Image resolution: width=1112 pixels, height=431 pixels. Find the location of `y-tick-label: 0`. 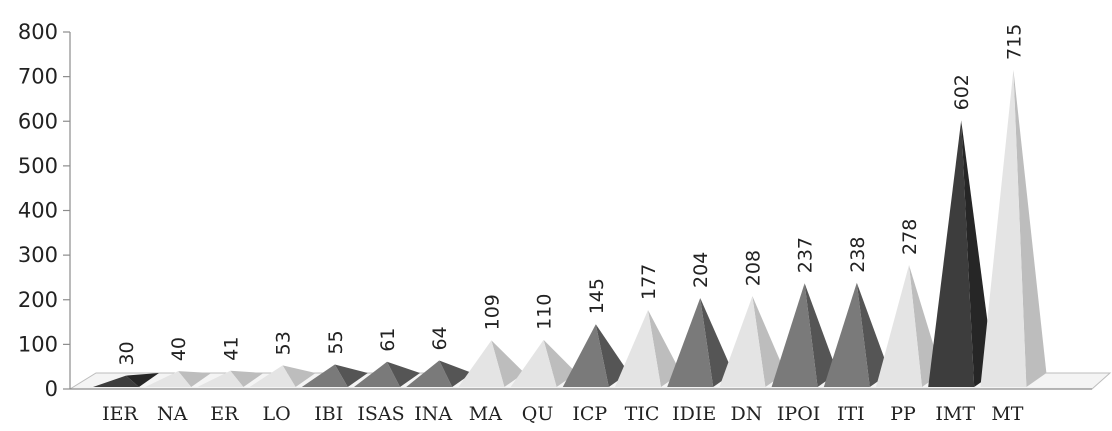

y-tick-label: 0 is located at coordinates (51, 389).